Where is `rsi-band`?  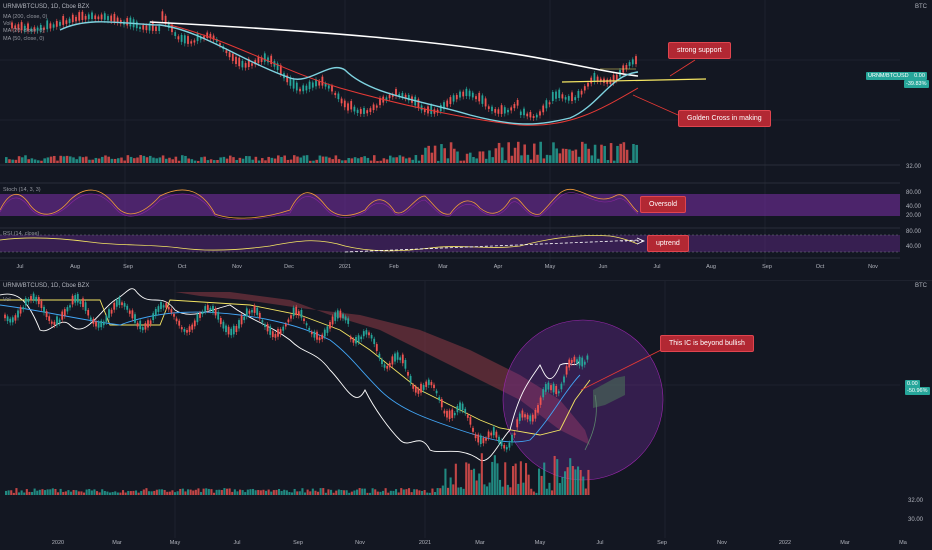
rsi-band is located at coordinates (450, 243).